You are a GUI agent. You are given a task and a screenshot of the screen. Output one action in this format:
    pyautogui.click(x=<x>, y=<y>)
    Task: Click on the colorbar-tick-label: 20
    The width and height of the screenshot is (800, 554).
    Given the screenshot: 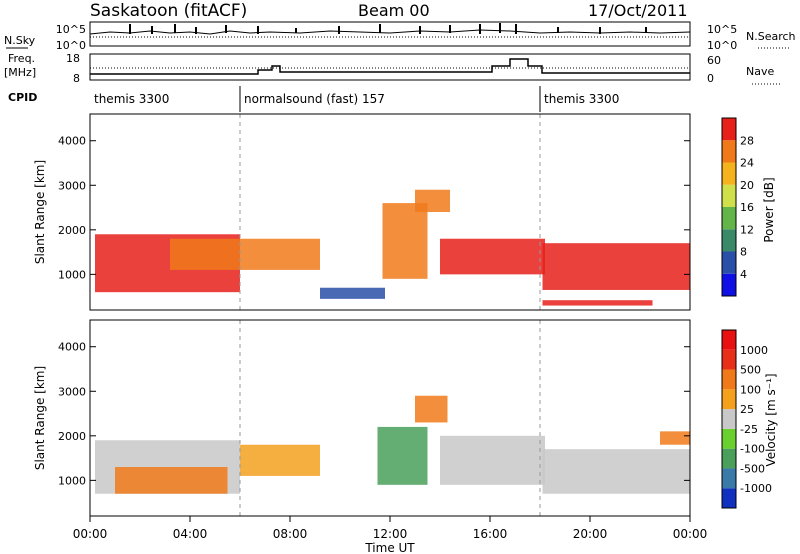 What is the action you would take?
    pyautogui.click(x=747, y=185)
    